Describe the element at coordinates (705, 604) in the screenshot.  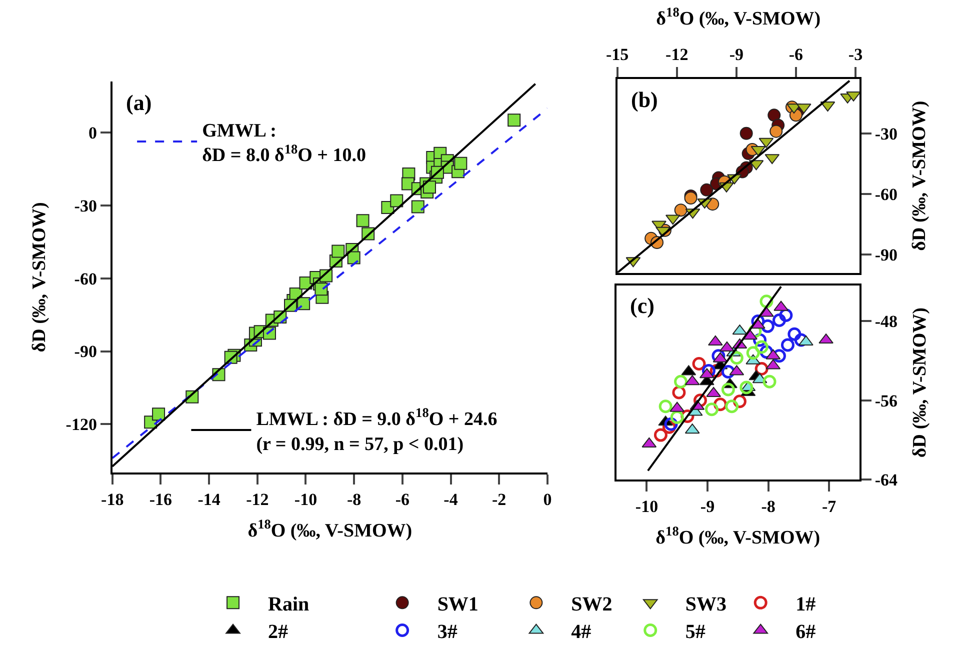
I see `legend-label: SW3` at that location.